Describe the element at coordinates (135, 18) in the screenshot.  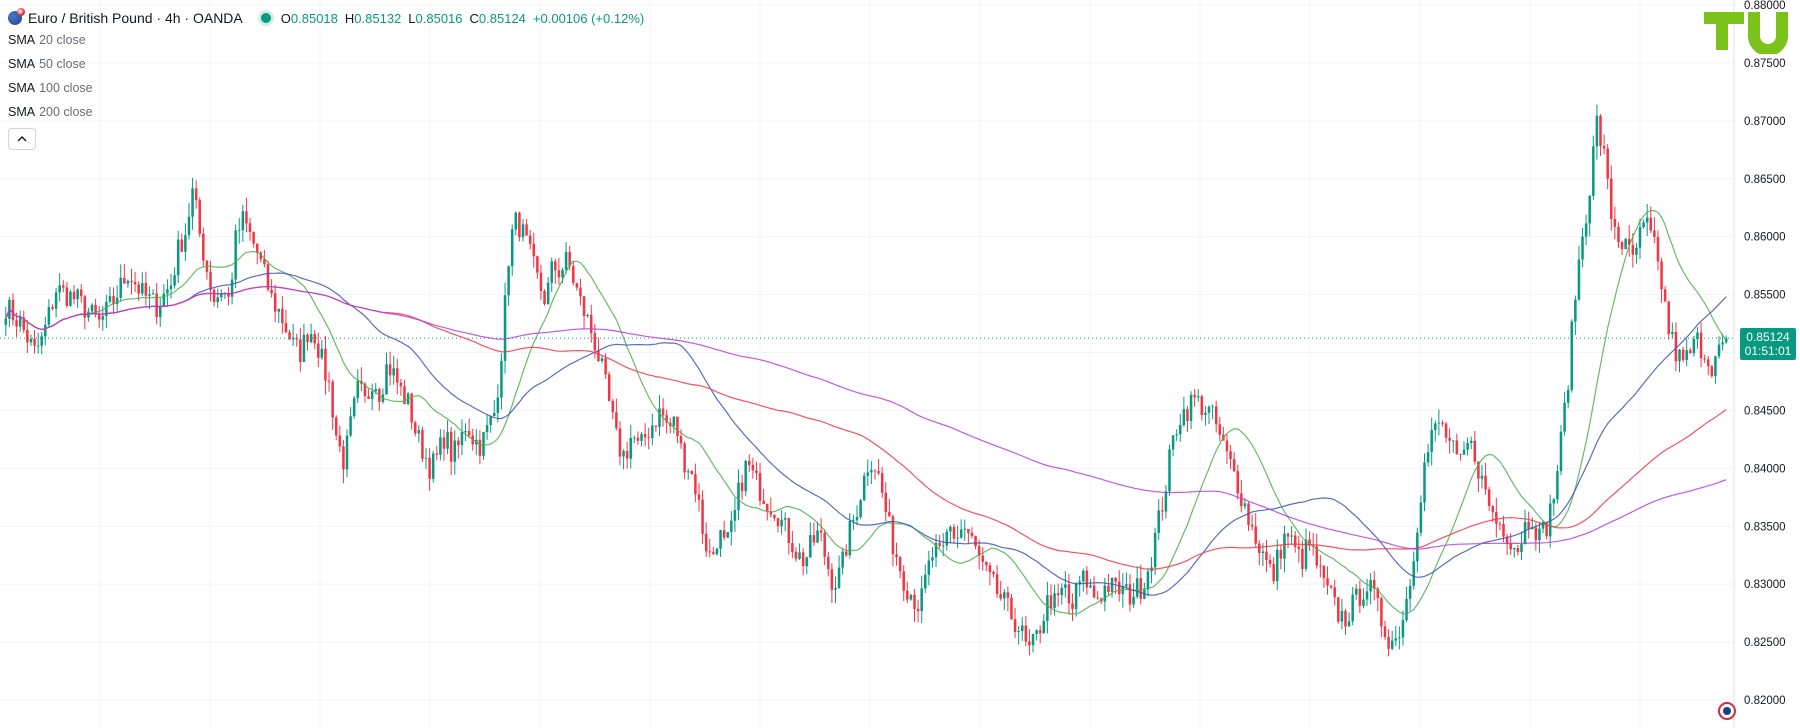
I see `symbol-title: Euro / British Pound · 4h · OANDA` at that location.